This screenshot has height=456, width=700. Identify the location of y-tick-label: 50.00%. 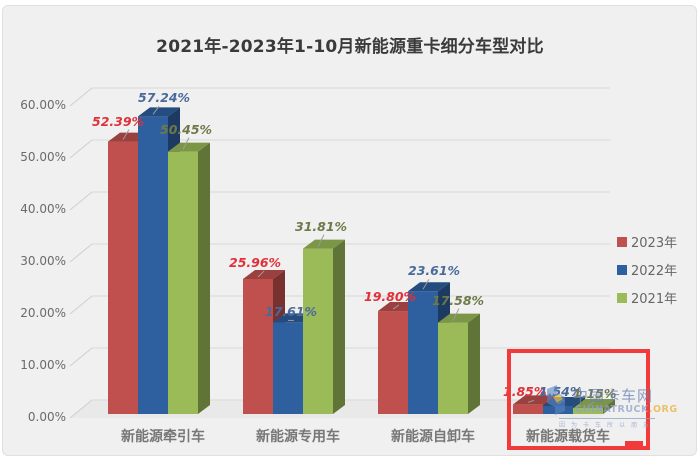
(43, 157).